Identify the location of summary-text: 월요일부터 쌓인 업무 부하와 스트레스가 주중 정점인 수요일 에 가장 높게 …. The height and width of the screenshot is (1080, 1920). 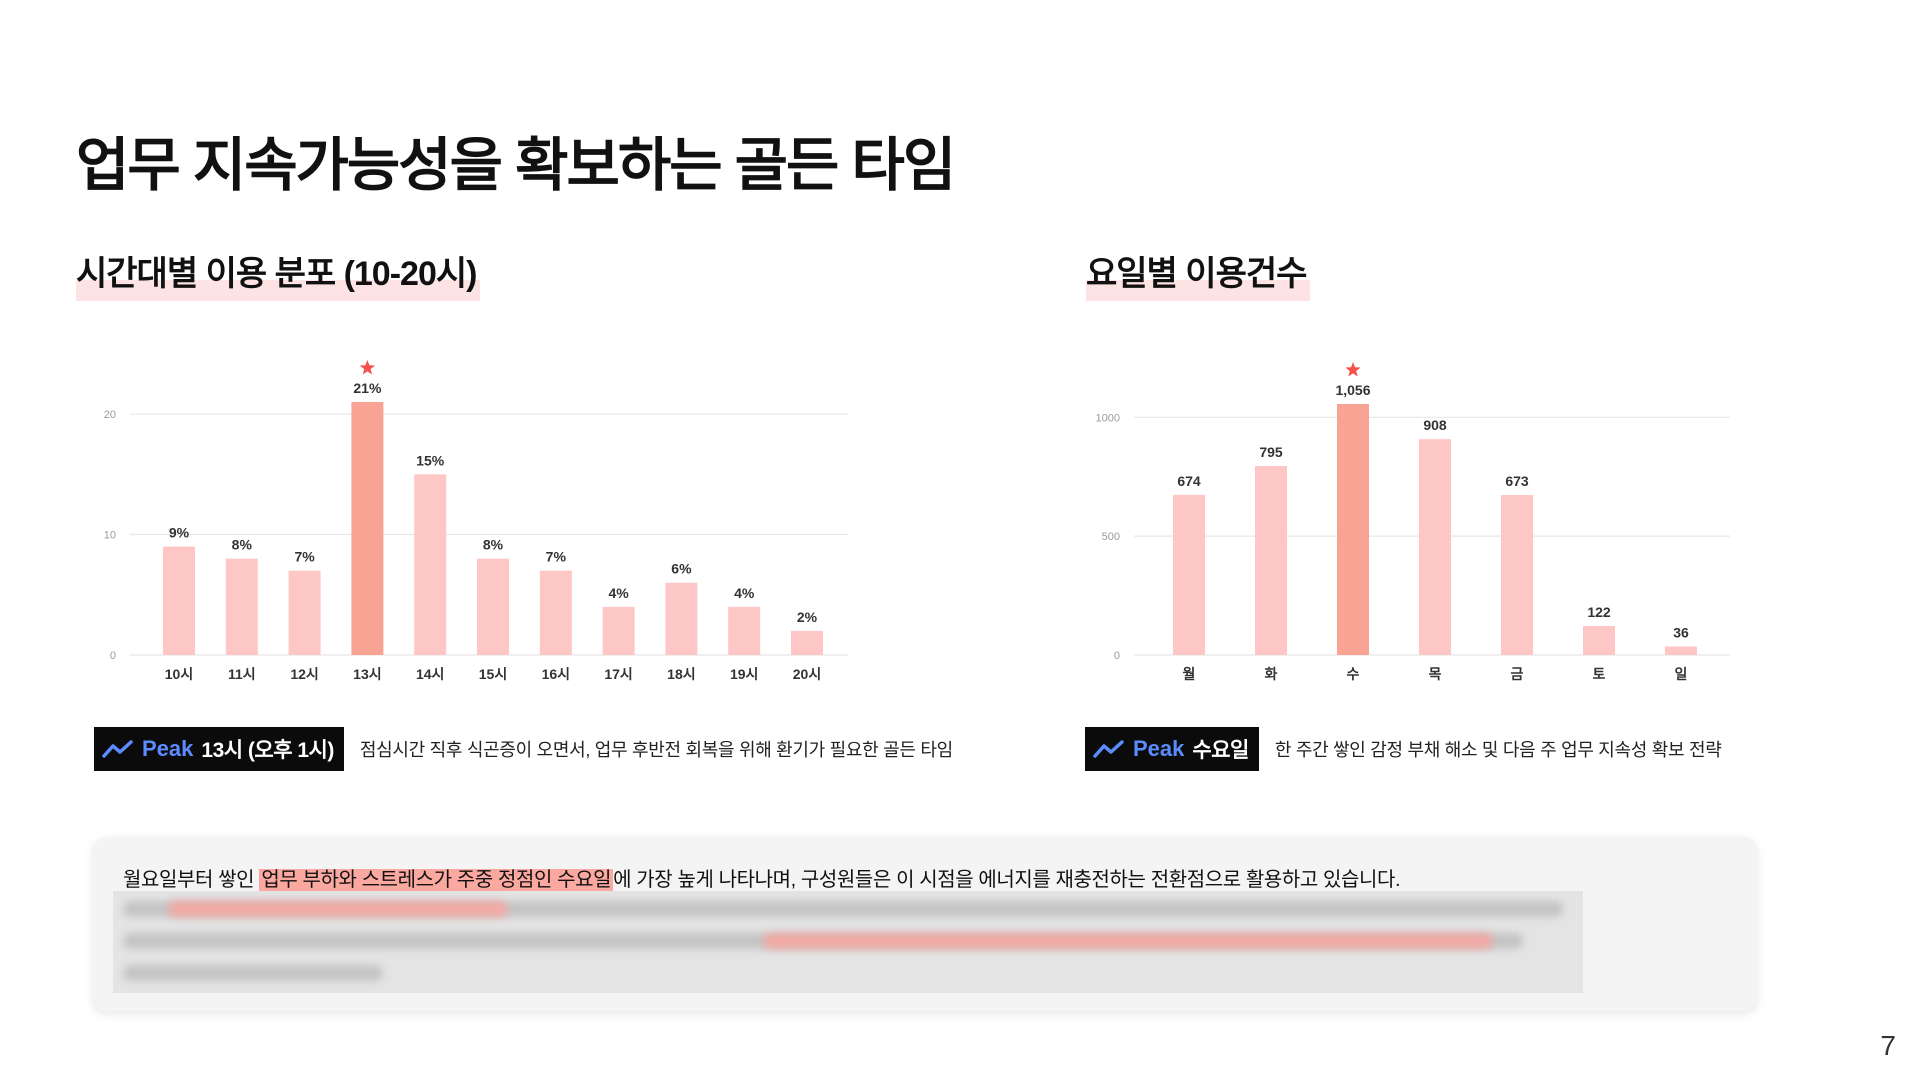
(762, 877).